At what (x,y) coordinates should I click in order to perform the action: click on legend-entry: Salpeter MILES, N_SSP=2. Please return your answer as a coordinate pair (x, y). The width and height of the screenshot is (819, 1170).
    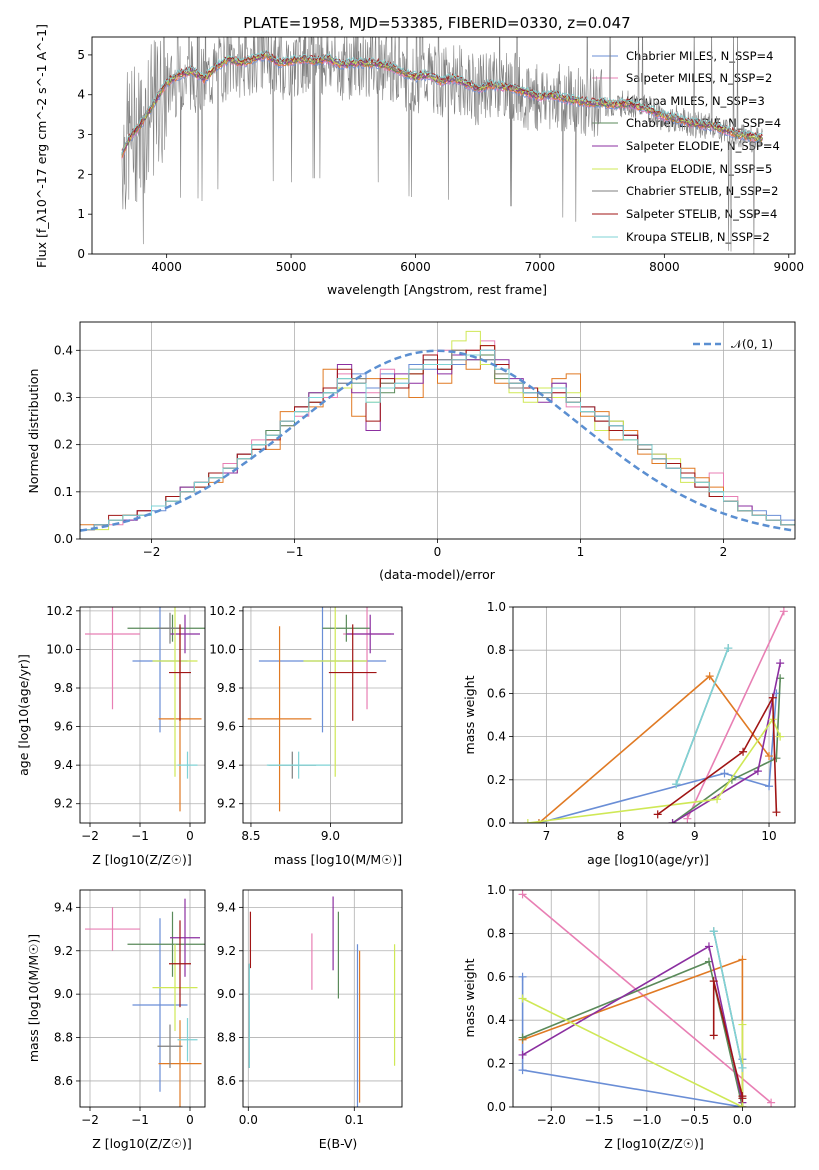
    Looking at the image, I should click on (699, 78).